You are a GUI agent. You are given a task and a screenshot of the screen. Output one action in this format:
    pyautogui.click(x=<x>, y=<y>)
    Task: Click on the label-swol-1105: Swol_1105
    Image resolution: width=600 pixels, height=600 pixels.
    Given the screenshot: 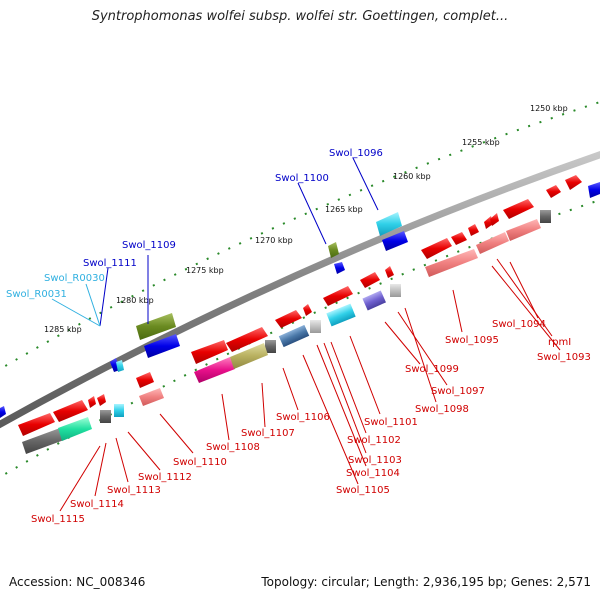 What is the action you would take?
    pyautogui.click(x=363, y=490)
    